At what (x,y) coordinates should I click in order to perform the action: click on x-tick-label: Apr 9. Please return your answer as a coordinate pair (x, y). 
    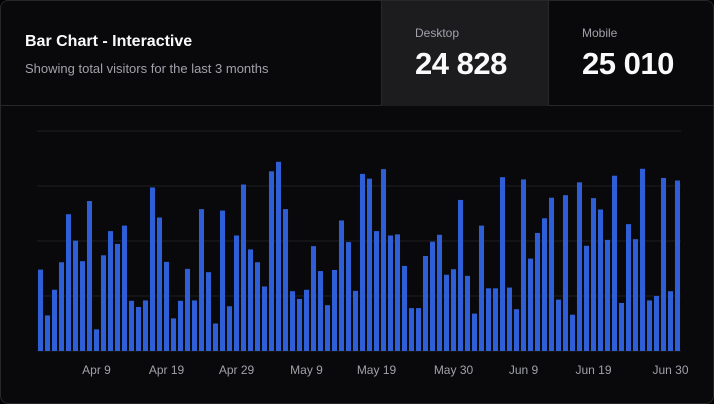
    Looking at the image, I should click on (96, 370).